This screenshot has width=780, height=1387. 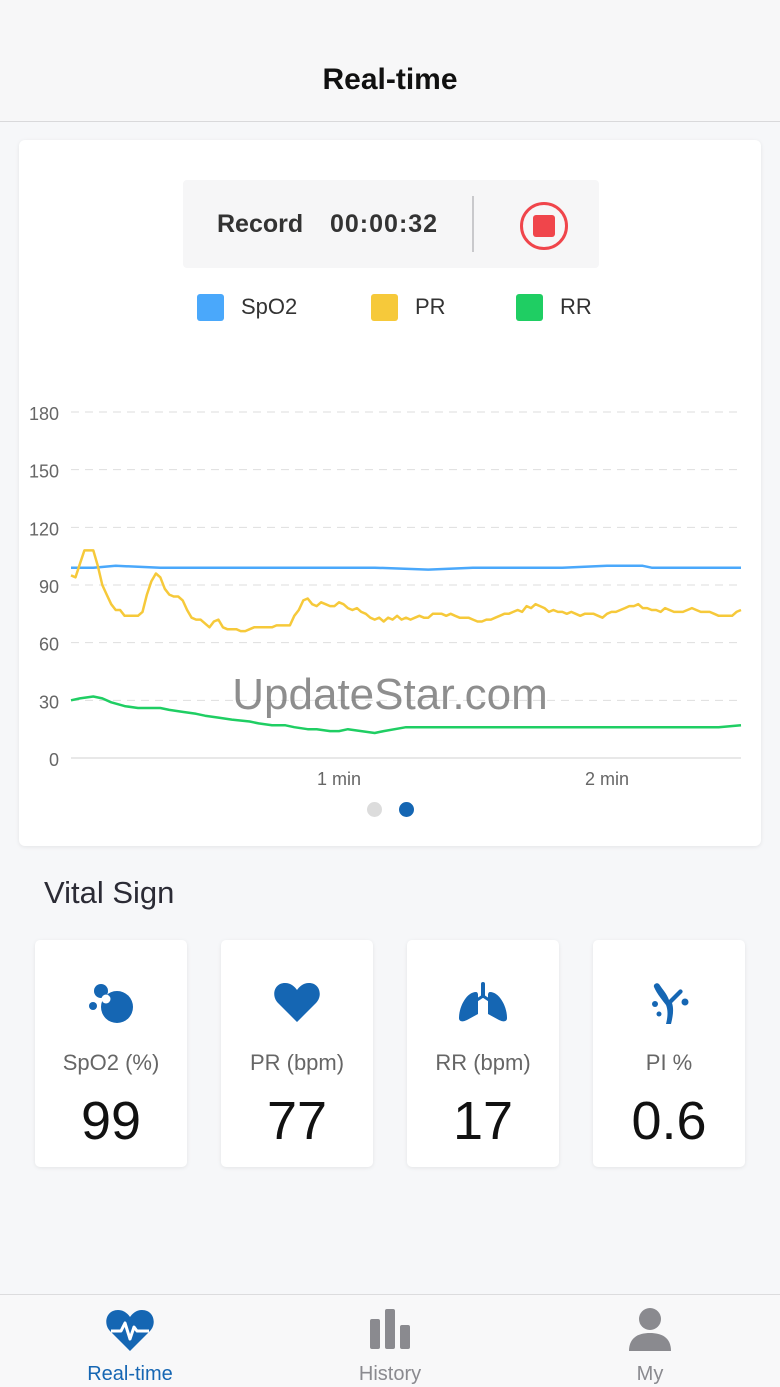 What do you see at coordinates (529, 307) in the screenshot?
I see `legend-swatch-rr` at bounding box center [529, 307].